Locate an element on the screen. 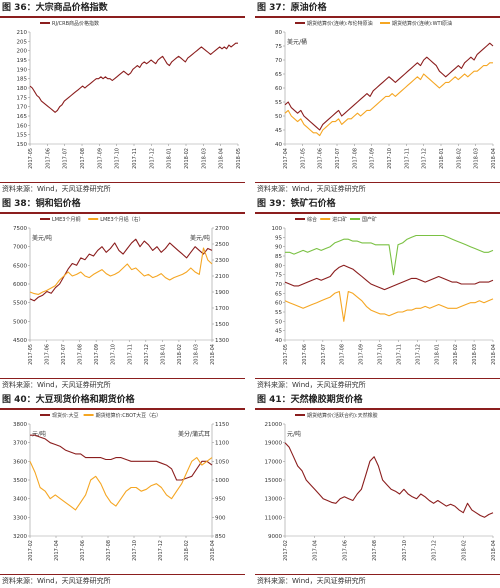 The height and width of the screenshot is (588, 500). right-tick-label: 2300 is located at coordinates (222, 261).